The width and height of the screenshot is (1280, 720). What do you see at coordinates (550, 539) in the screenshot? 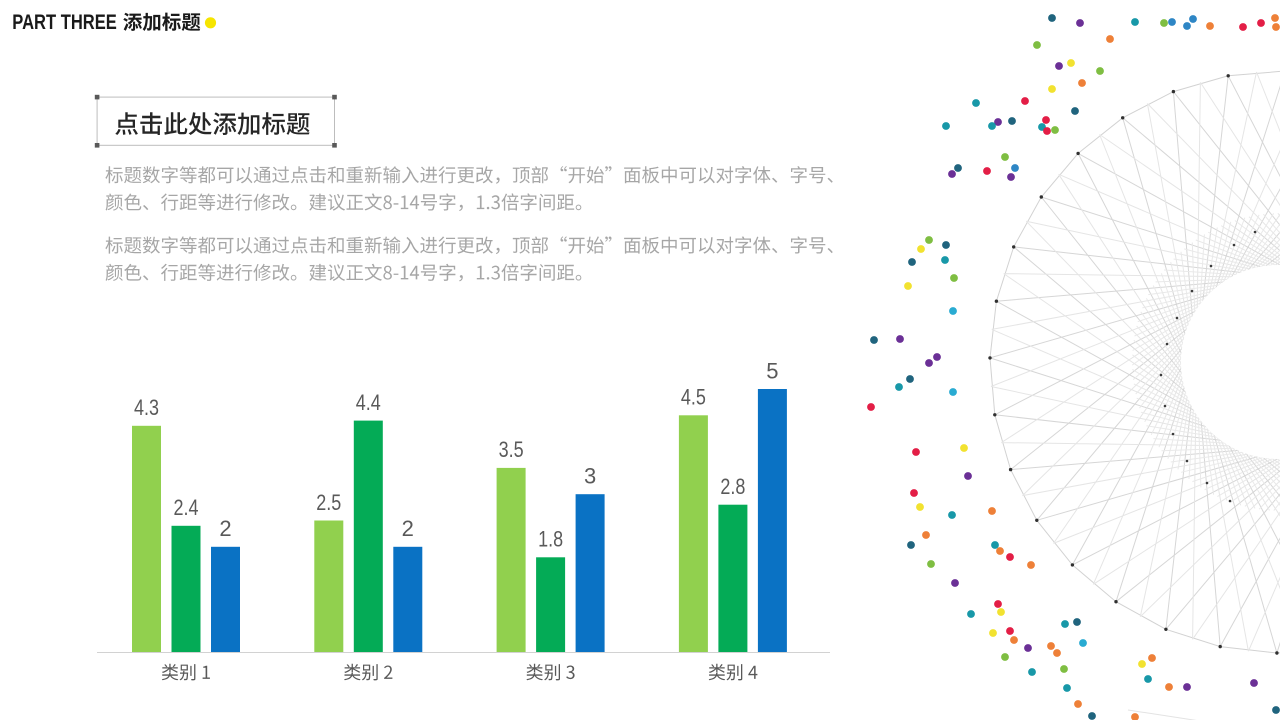
I see `svg-text: 1.8` at bounding box center [550, 539].